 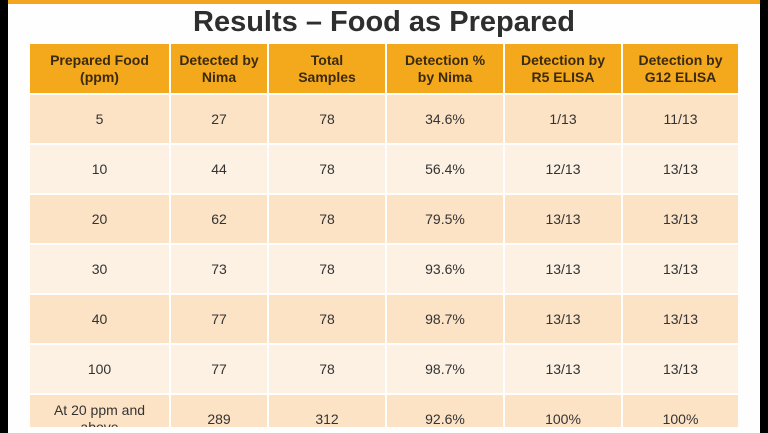 What do you see at coordinates (100, 218) in the screenshot?
I see `cell-prepared-food: 20` at bounding box center [100, 218].